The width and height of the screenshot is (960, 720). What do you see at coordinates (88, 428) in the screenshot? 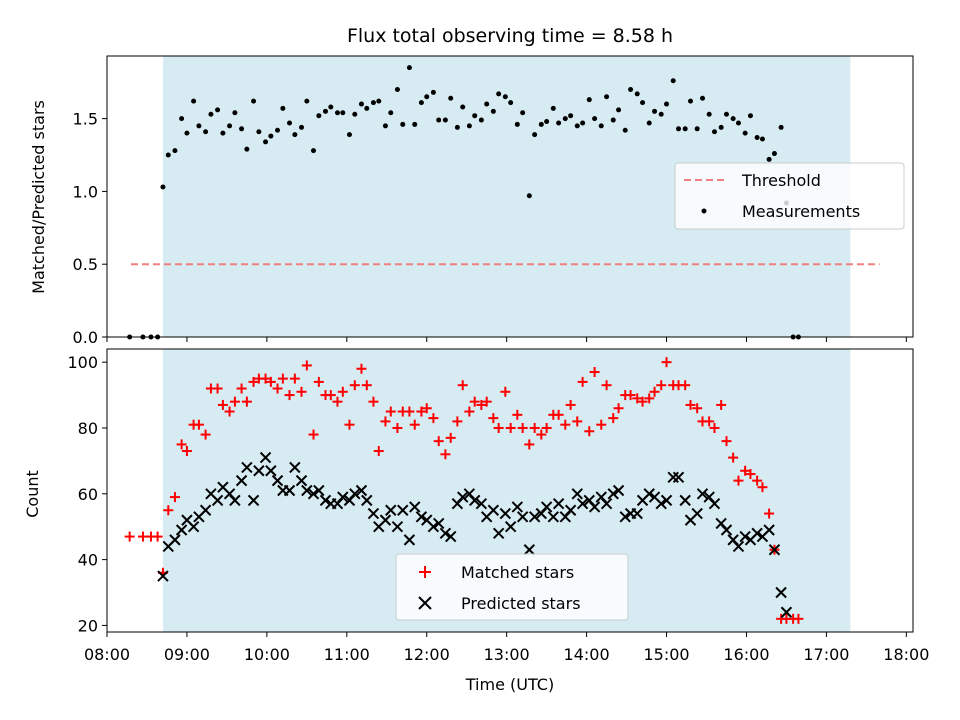
I see `y-tick-label: 80` at bounding box center [88, 428].